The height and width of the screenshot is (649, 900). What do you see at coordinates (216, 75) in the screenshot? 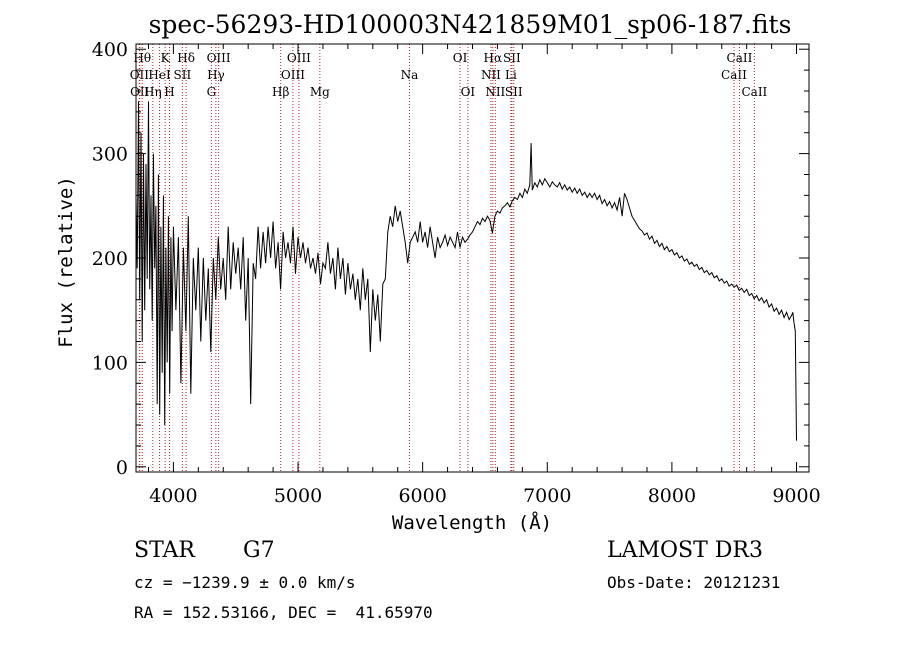
I see `line-label-hγ: Hγ` at bounding box center [216, 75].